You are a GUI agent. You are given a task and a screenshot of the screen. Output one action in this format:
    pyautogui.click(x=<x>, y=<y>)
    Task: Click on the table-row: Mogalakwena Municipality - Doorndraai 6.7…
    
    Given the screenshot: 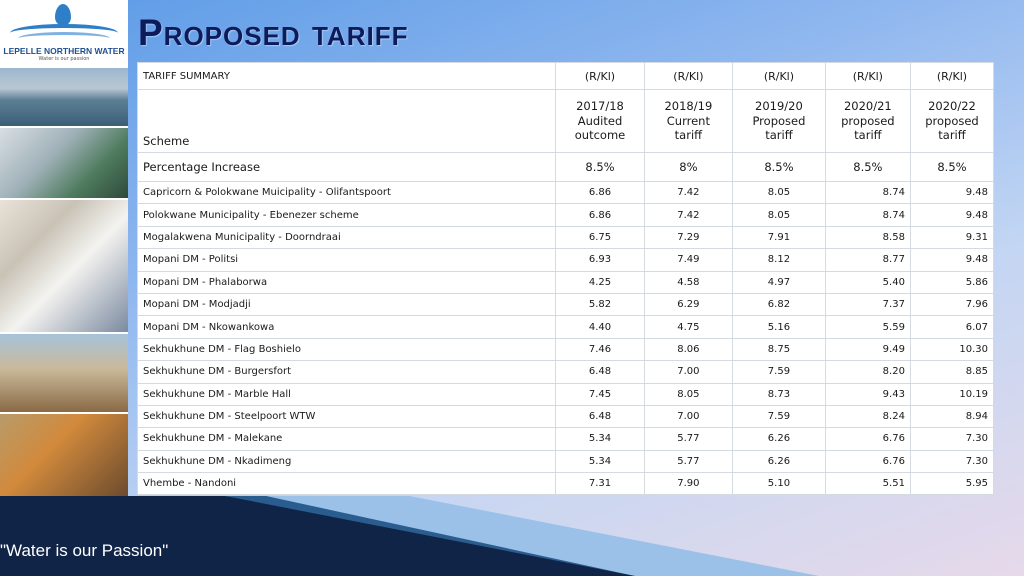 What is the action you would take?
    pyautogui.click(x=566, y=237)
    